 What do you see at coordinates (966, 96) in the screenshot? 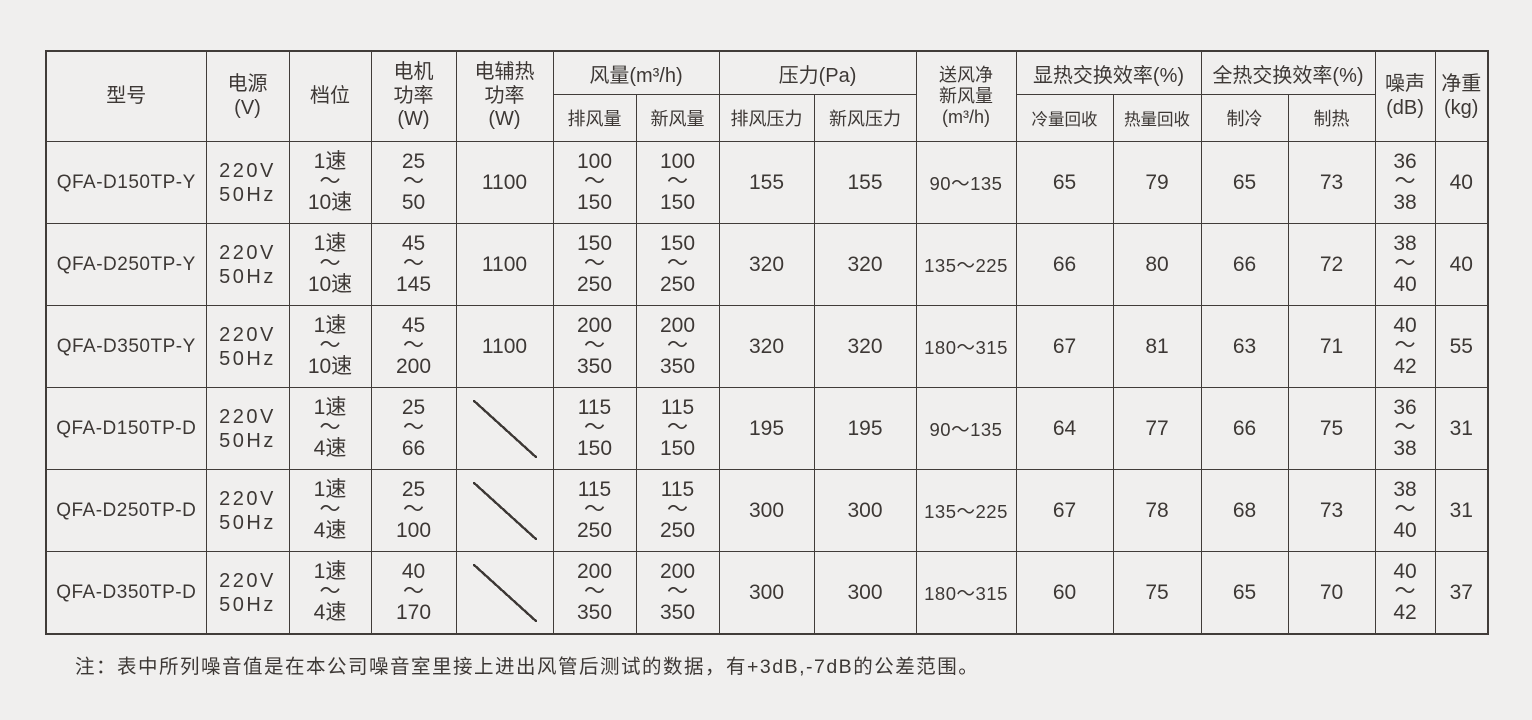
I see `col-header-net-fresh-air: 送风净 新风量 (m³/h)` at bounding box center [966, 96].